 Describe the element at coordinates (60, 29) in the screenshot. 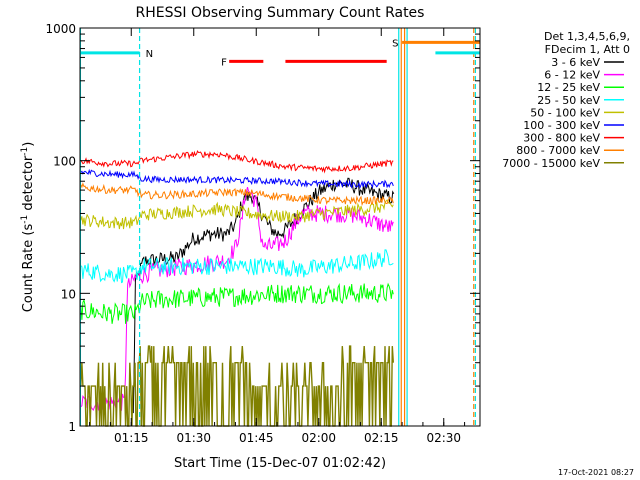

I see `y-tick-label-3: 1000` at that location.